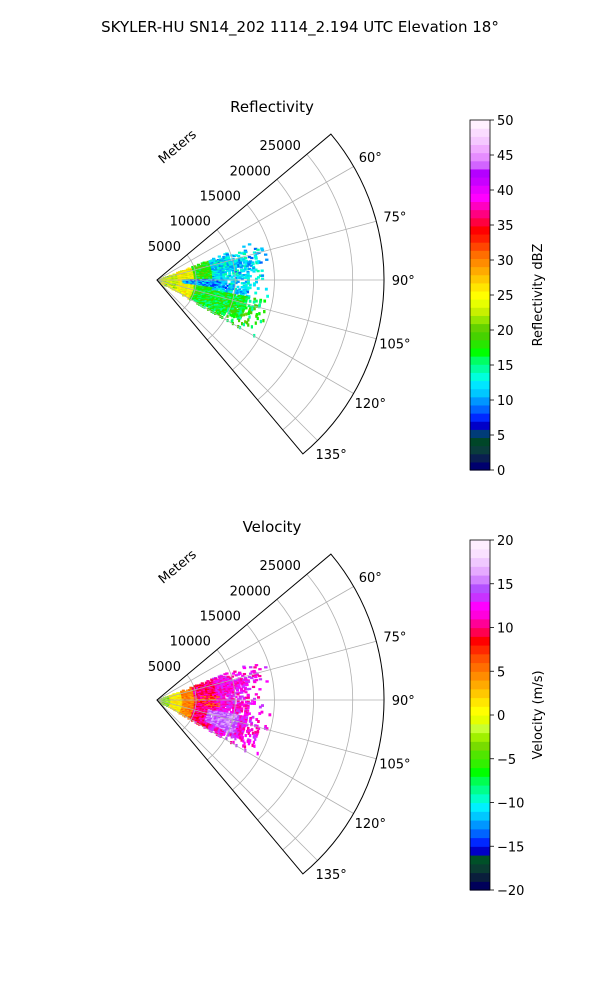 This screenshot has width=600, height=1000. What do you see at coordinates (501, 672) in the screenshot?
I see `colorbar-tick-label: 5` at bounding box center [501, 672].